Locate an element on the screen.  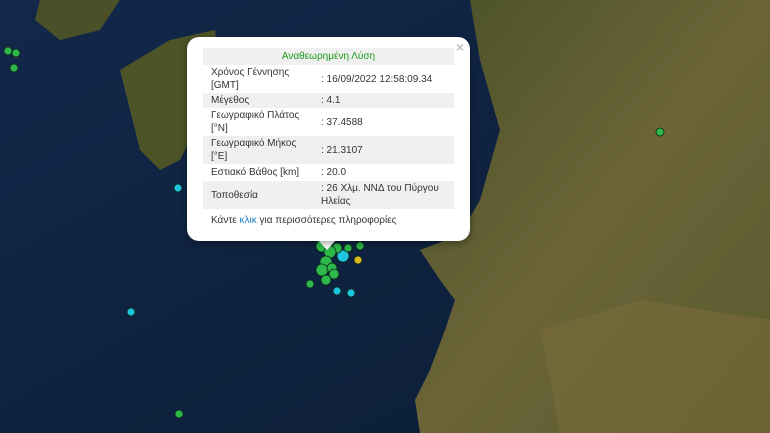
more-info-text: Κάντε κλικ για περισσότερες πληροφορίες is located at coordinates (303, 220).